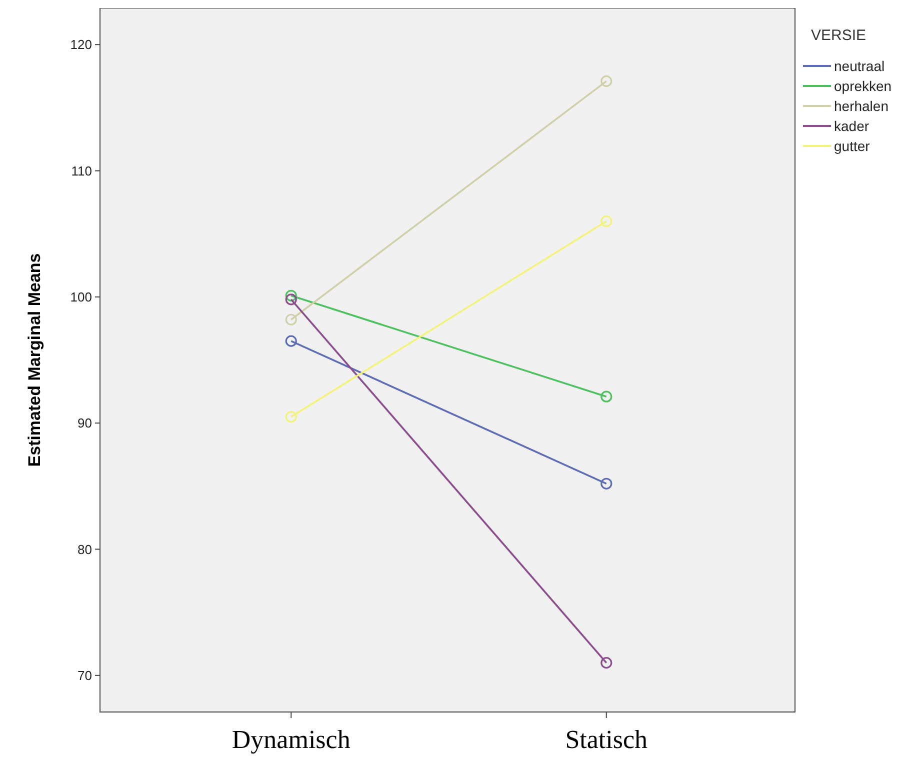 Image resolution: width=917 pixels, height=767 pixels. Describe the element at coordinates (859, 66) in the screenshot. I see `legend-label: neutraal` at that location.